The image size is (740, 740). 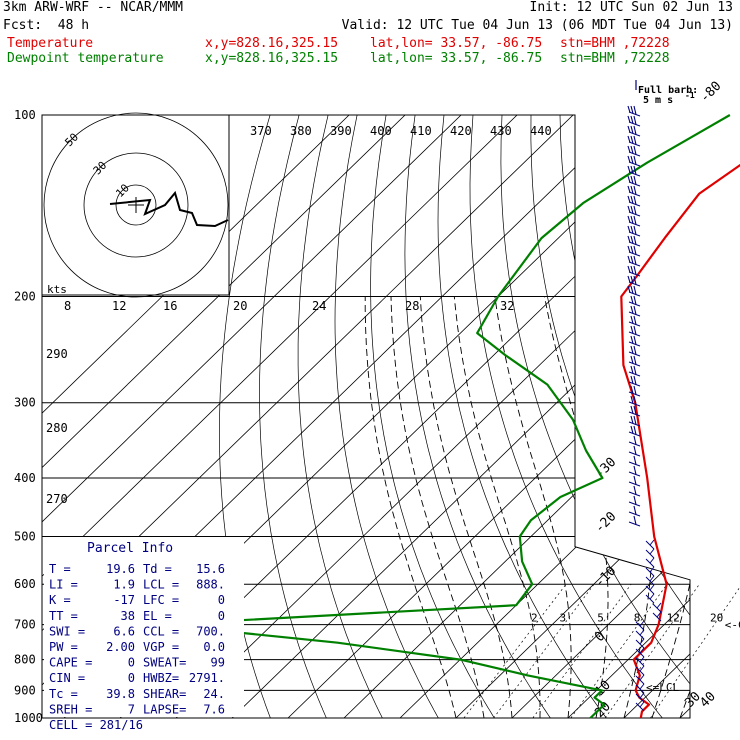 What do you see at coordinates (456, 43) in the screenshot?
I see `temperature-legend-latlon: lat,lon= 33.57, -86.75` at bounding box center [456, 43].